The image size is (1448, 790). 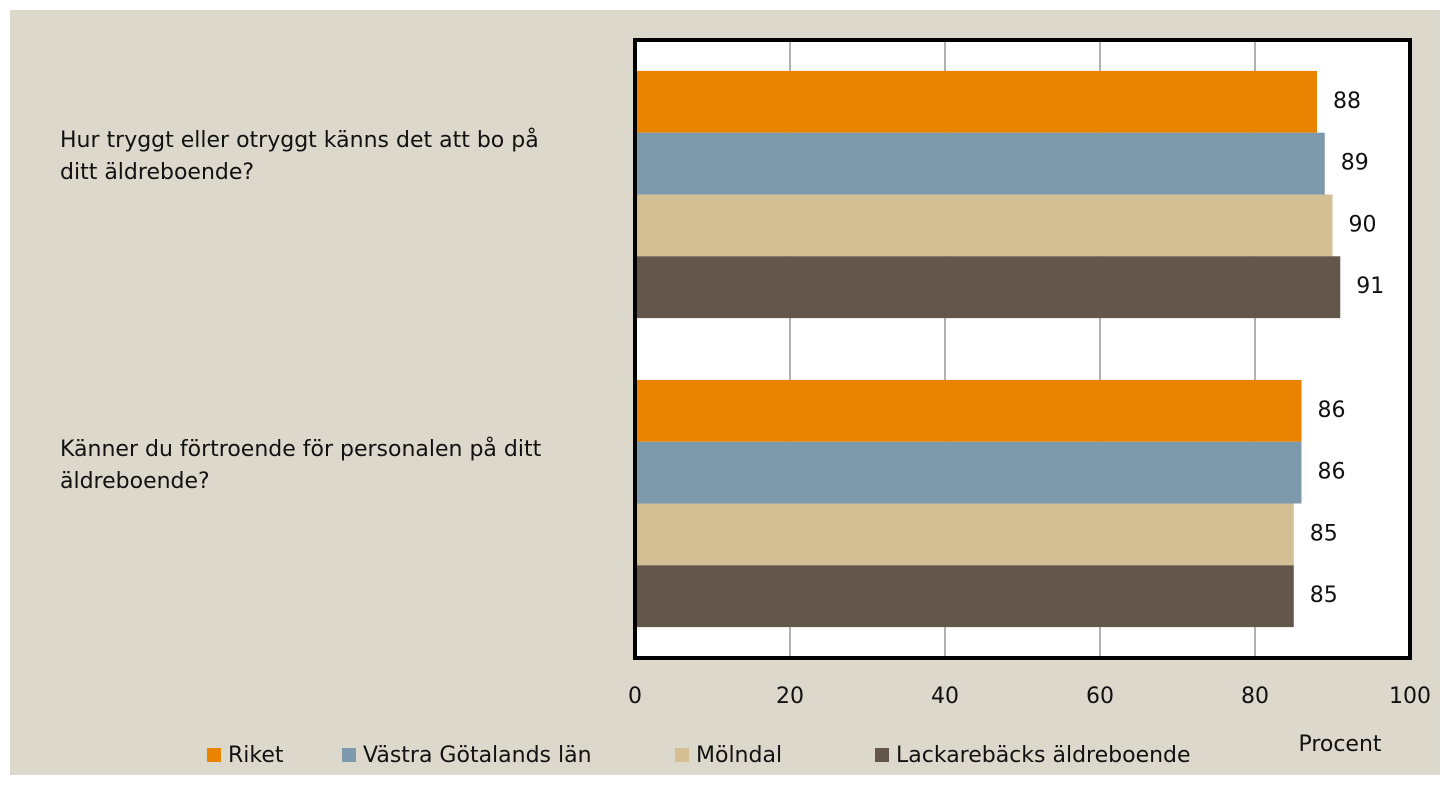 I want to click on x-tick-label: 80, so click(x=1255, y=696).